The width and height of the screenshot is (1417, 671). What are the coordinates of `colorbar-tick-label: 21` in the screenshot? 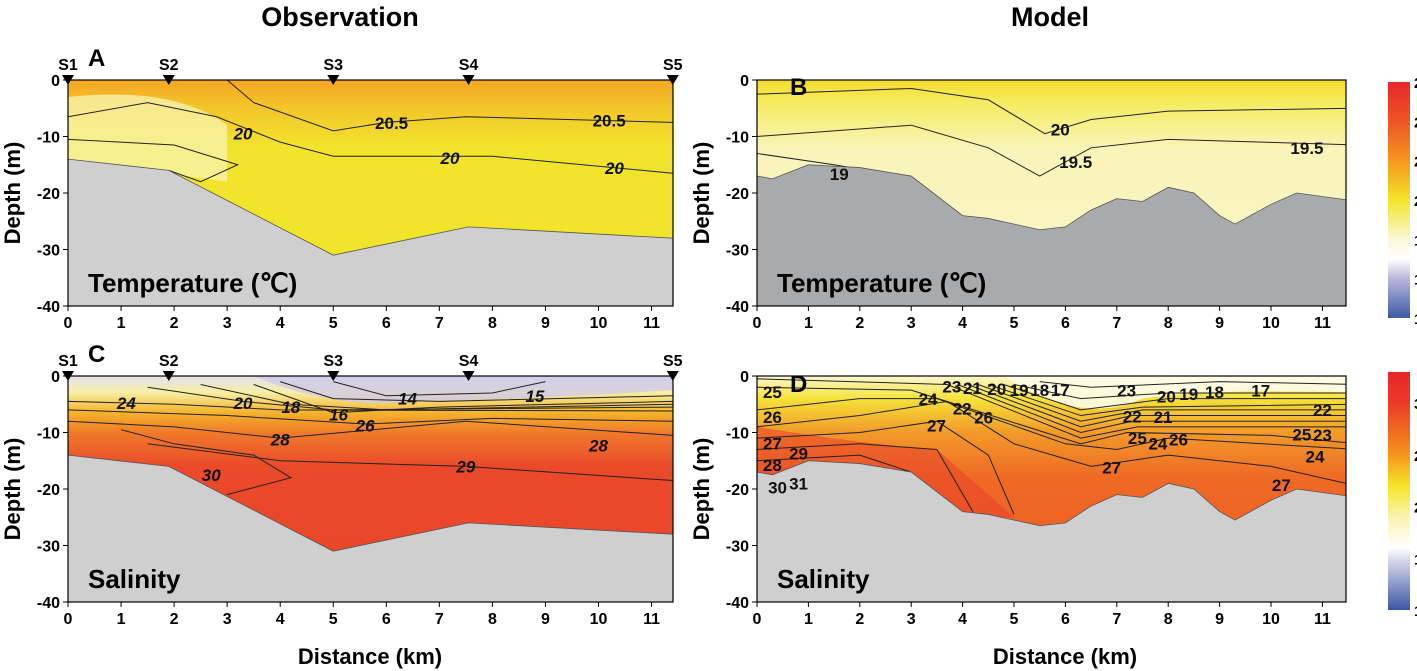 It's located at (1415, 162).